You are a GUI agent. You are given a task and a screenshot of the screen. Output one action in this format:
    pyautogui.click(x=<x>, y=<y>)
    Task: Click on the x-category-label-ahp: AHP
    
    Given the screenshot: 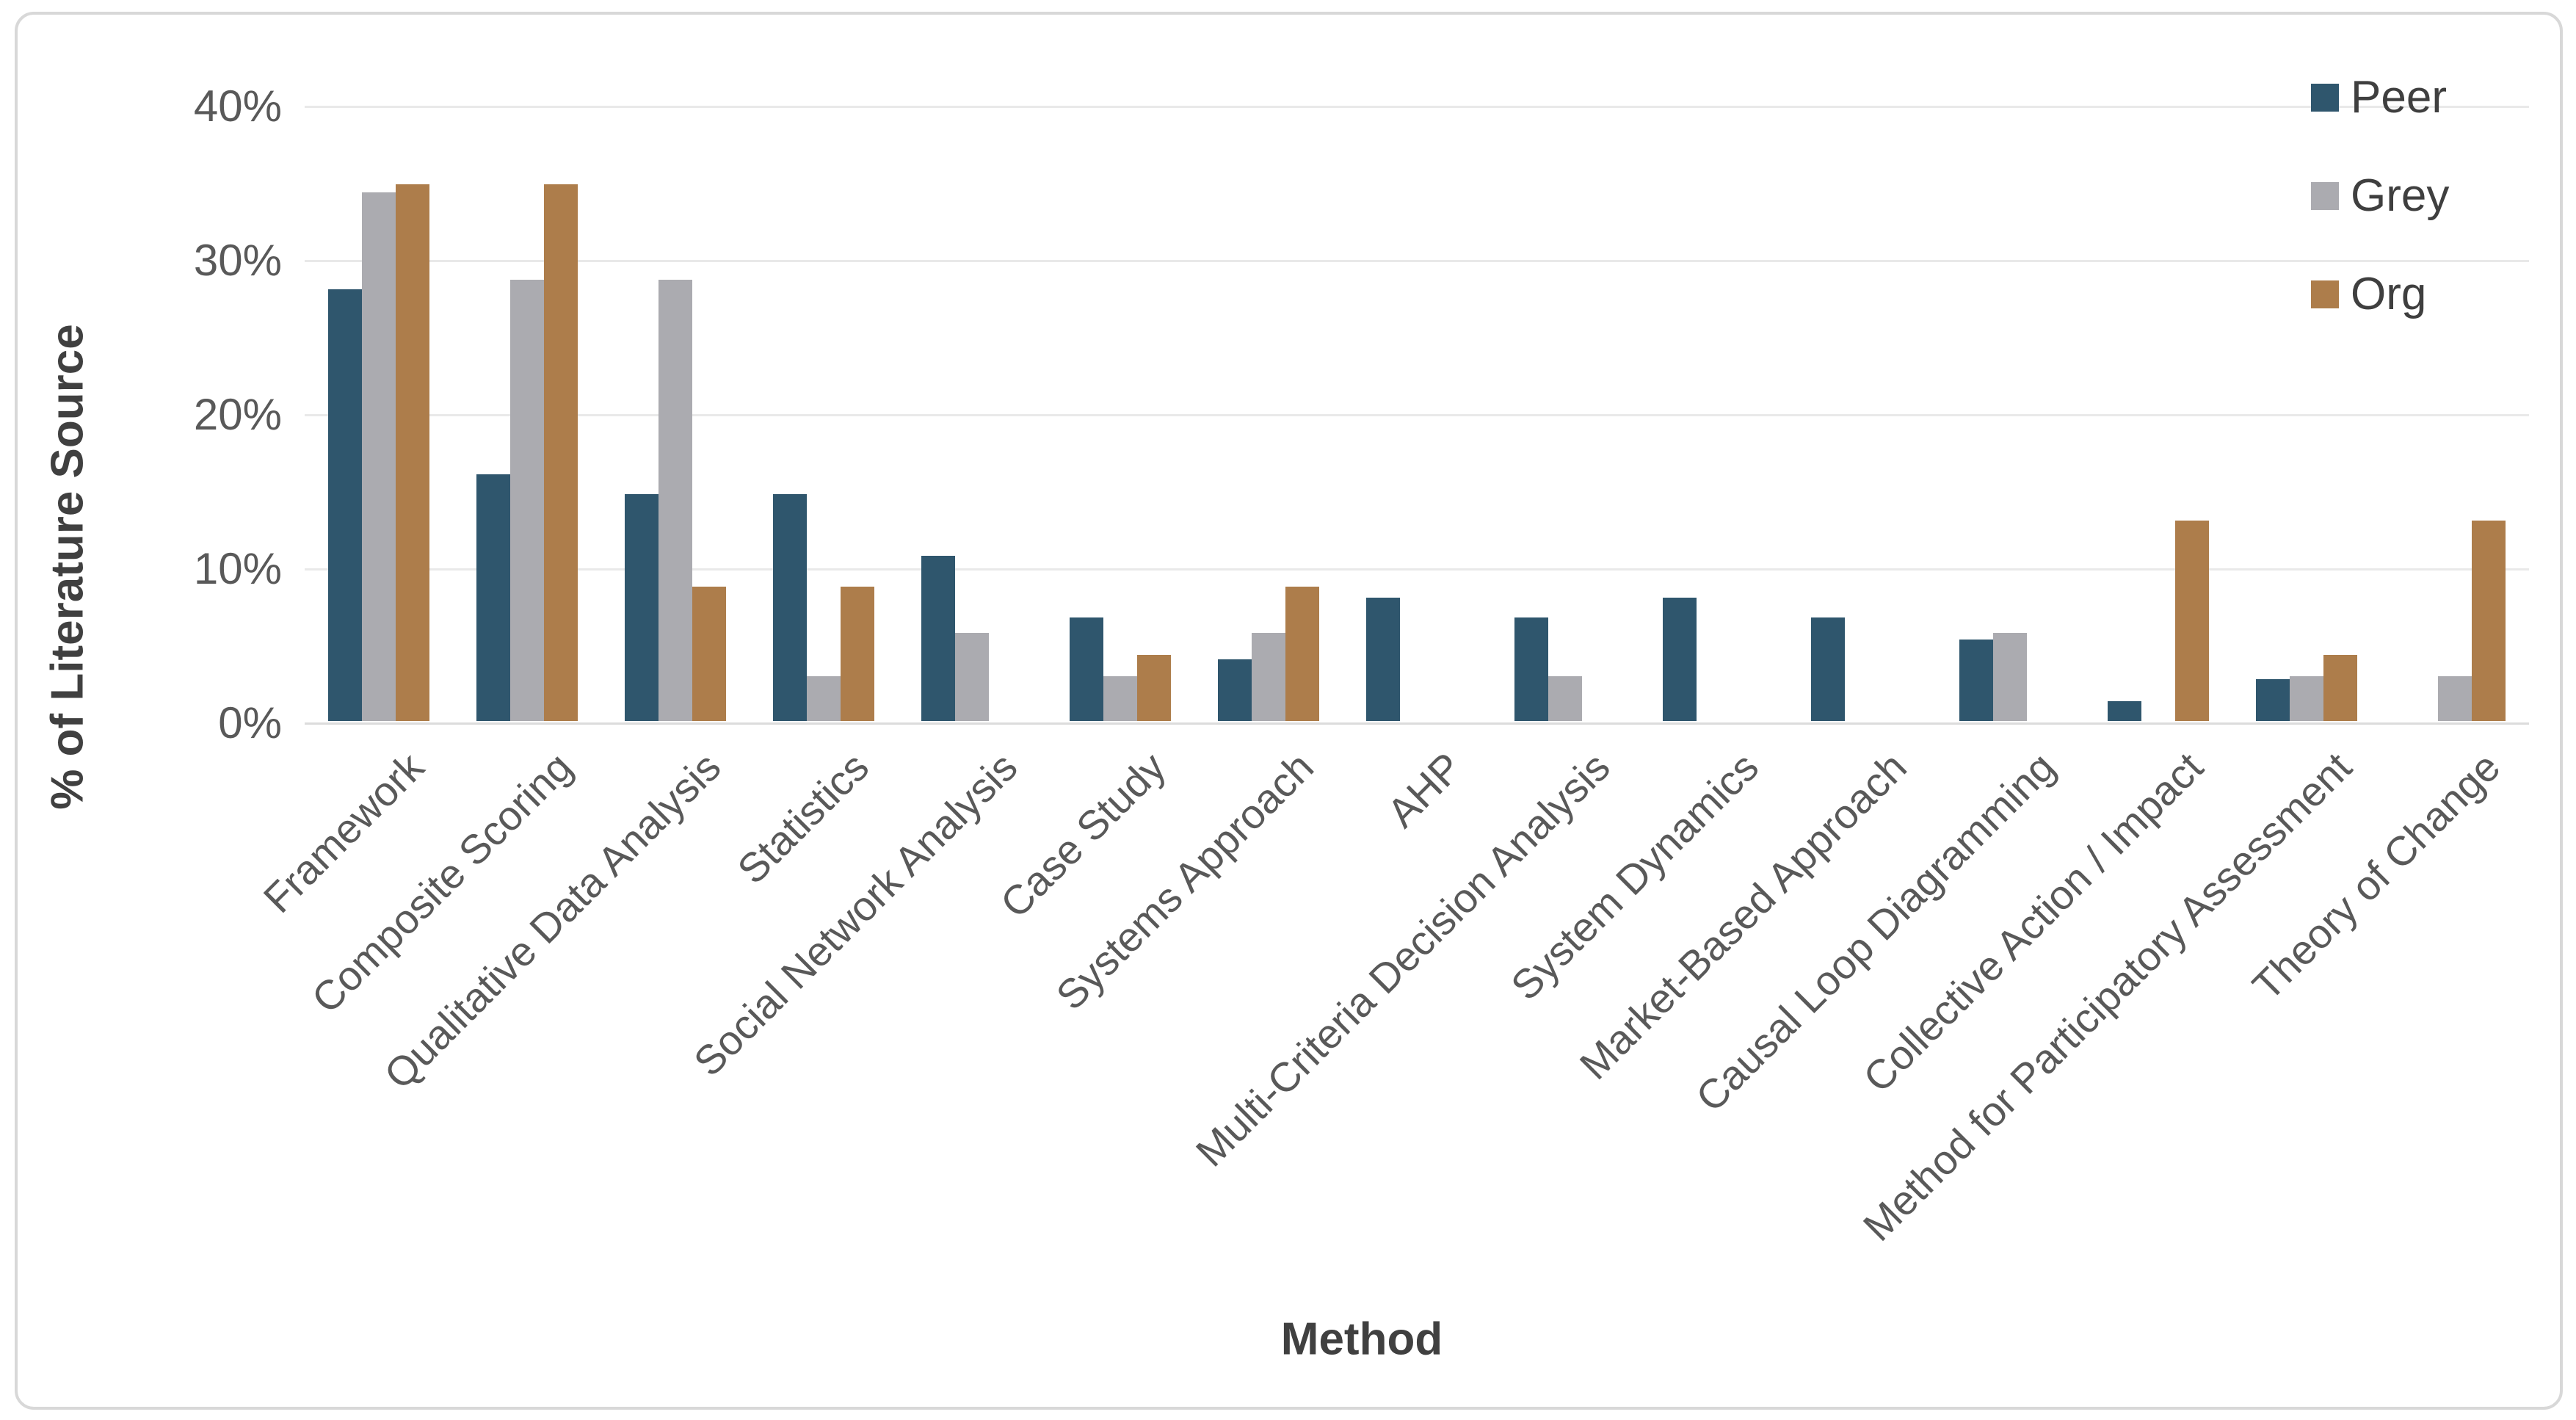 What is the action you would take?
    pyautogui.click(x=1425, y=789)
    